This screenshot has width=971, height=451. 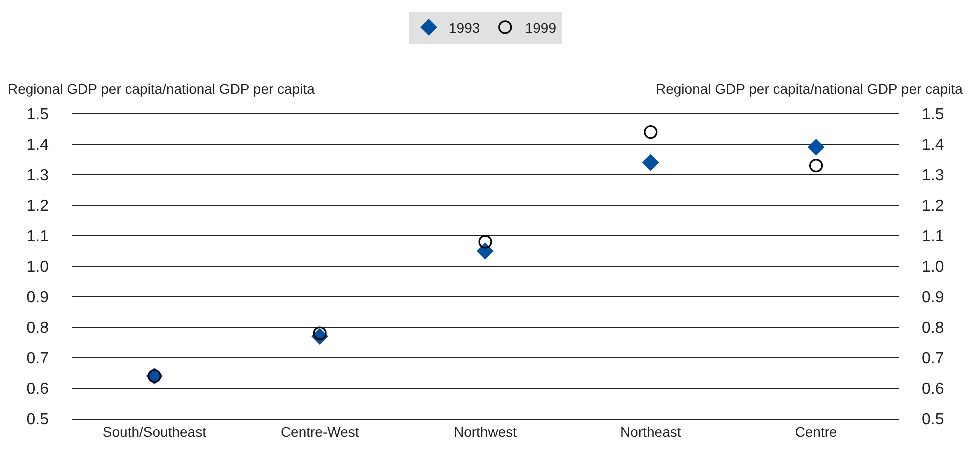 What do you see at coordinates (933, 267) in the screenshot?
I see `y2-tick-label: 1.0` at bounding box center [933, 267].